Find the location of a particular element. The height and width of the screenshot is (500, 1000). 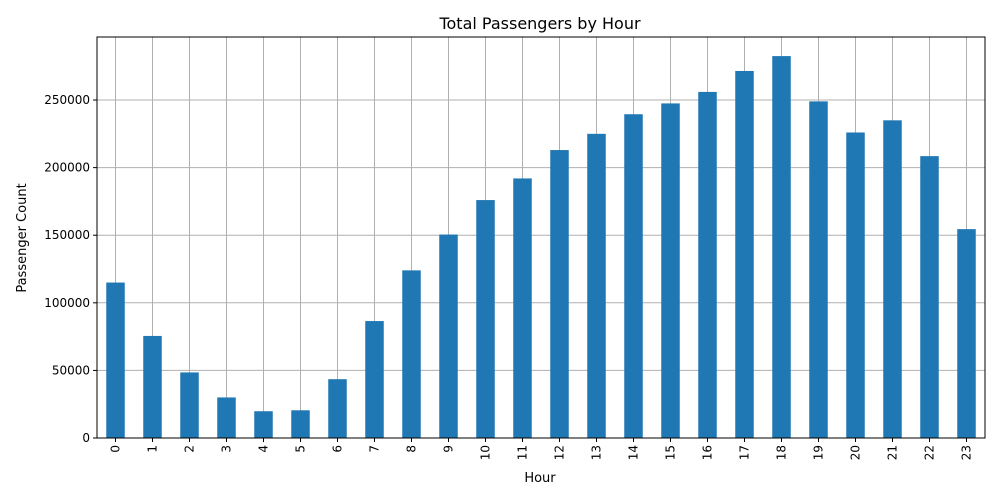

x-tick-label: 12 is located at coordinates (560, 452).